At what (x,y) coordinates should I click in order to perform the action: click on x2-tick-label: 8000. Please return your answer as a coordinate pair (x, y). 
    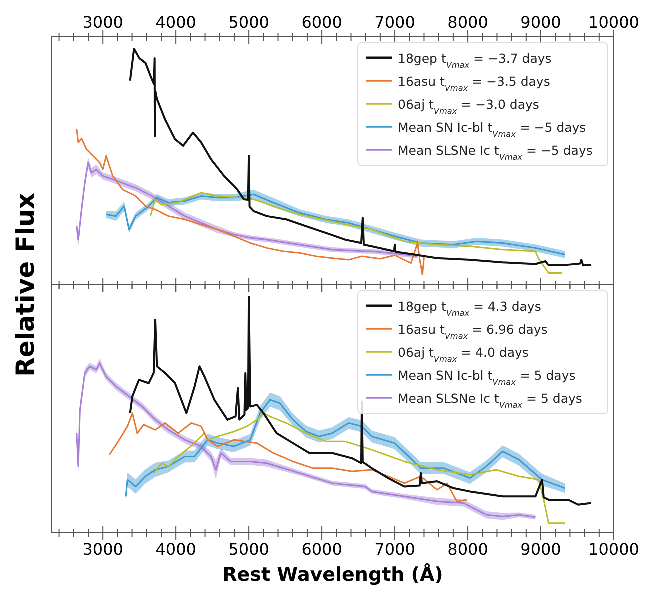
    Looking at the image, I should click on (468, 22).